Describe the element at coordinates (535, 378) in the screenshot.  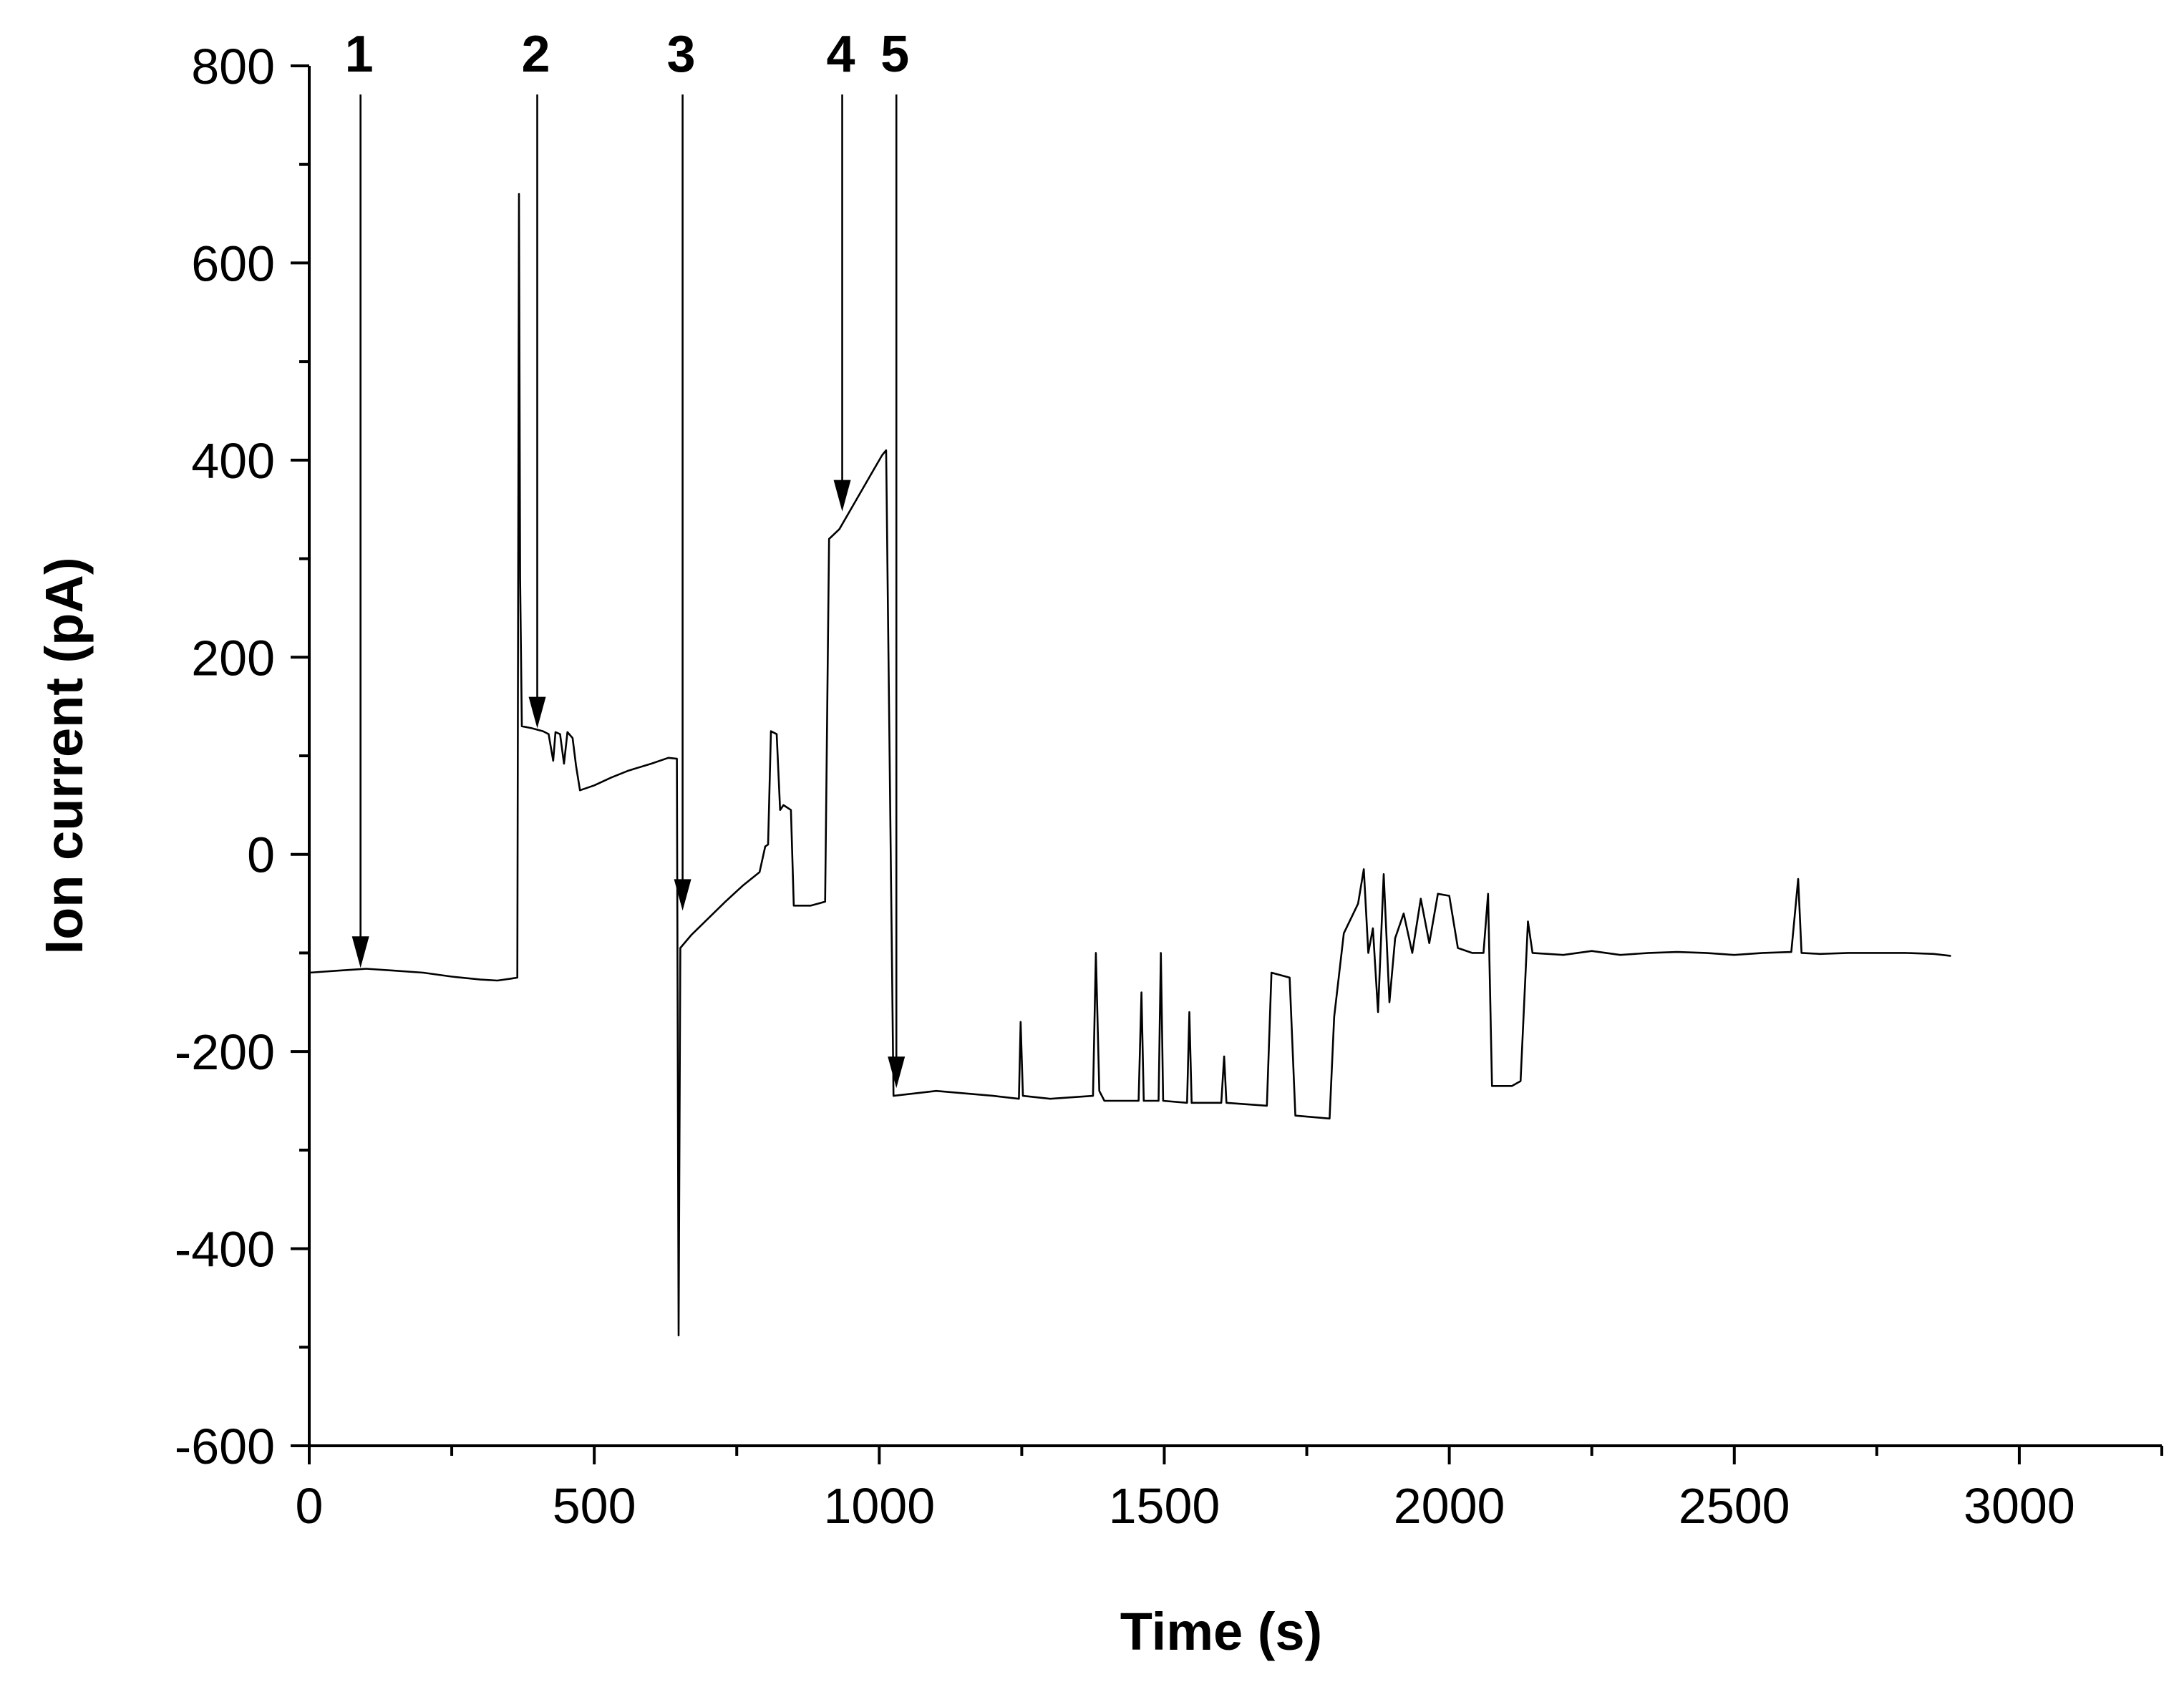
I see `event-marker-2: 2` at that location.